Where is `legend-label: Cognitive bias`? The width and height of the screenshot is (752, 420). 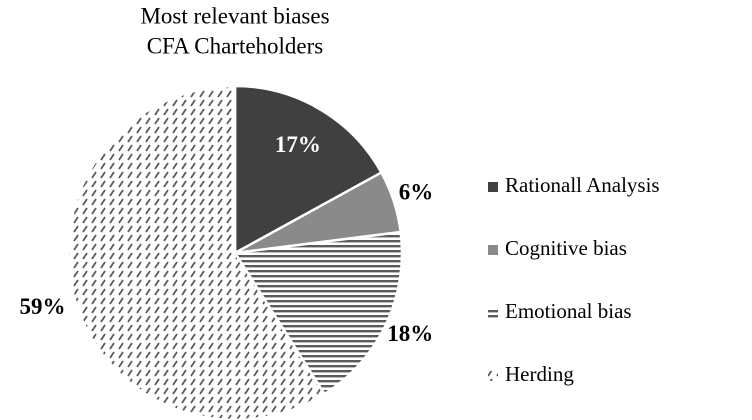 legend-label: Cognitive bias is located at coordinates (566, 248).